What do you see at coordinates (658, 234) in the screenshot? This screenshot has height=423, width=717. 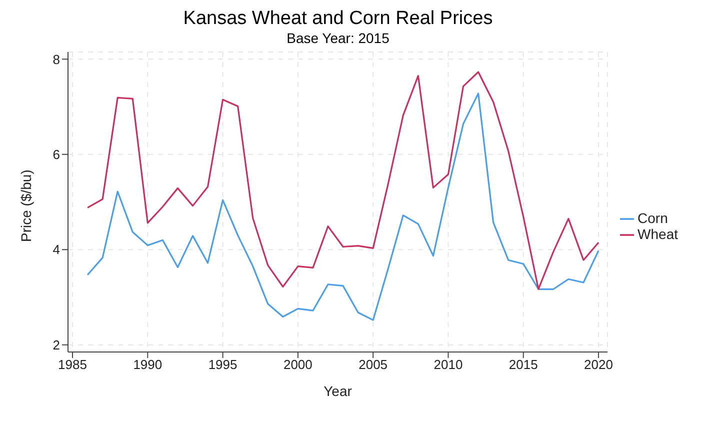 I see `legend-label: Wheat` at bounding box center [658, 234].